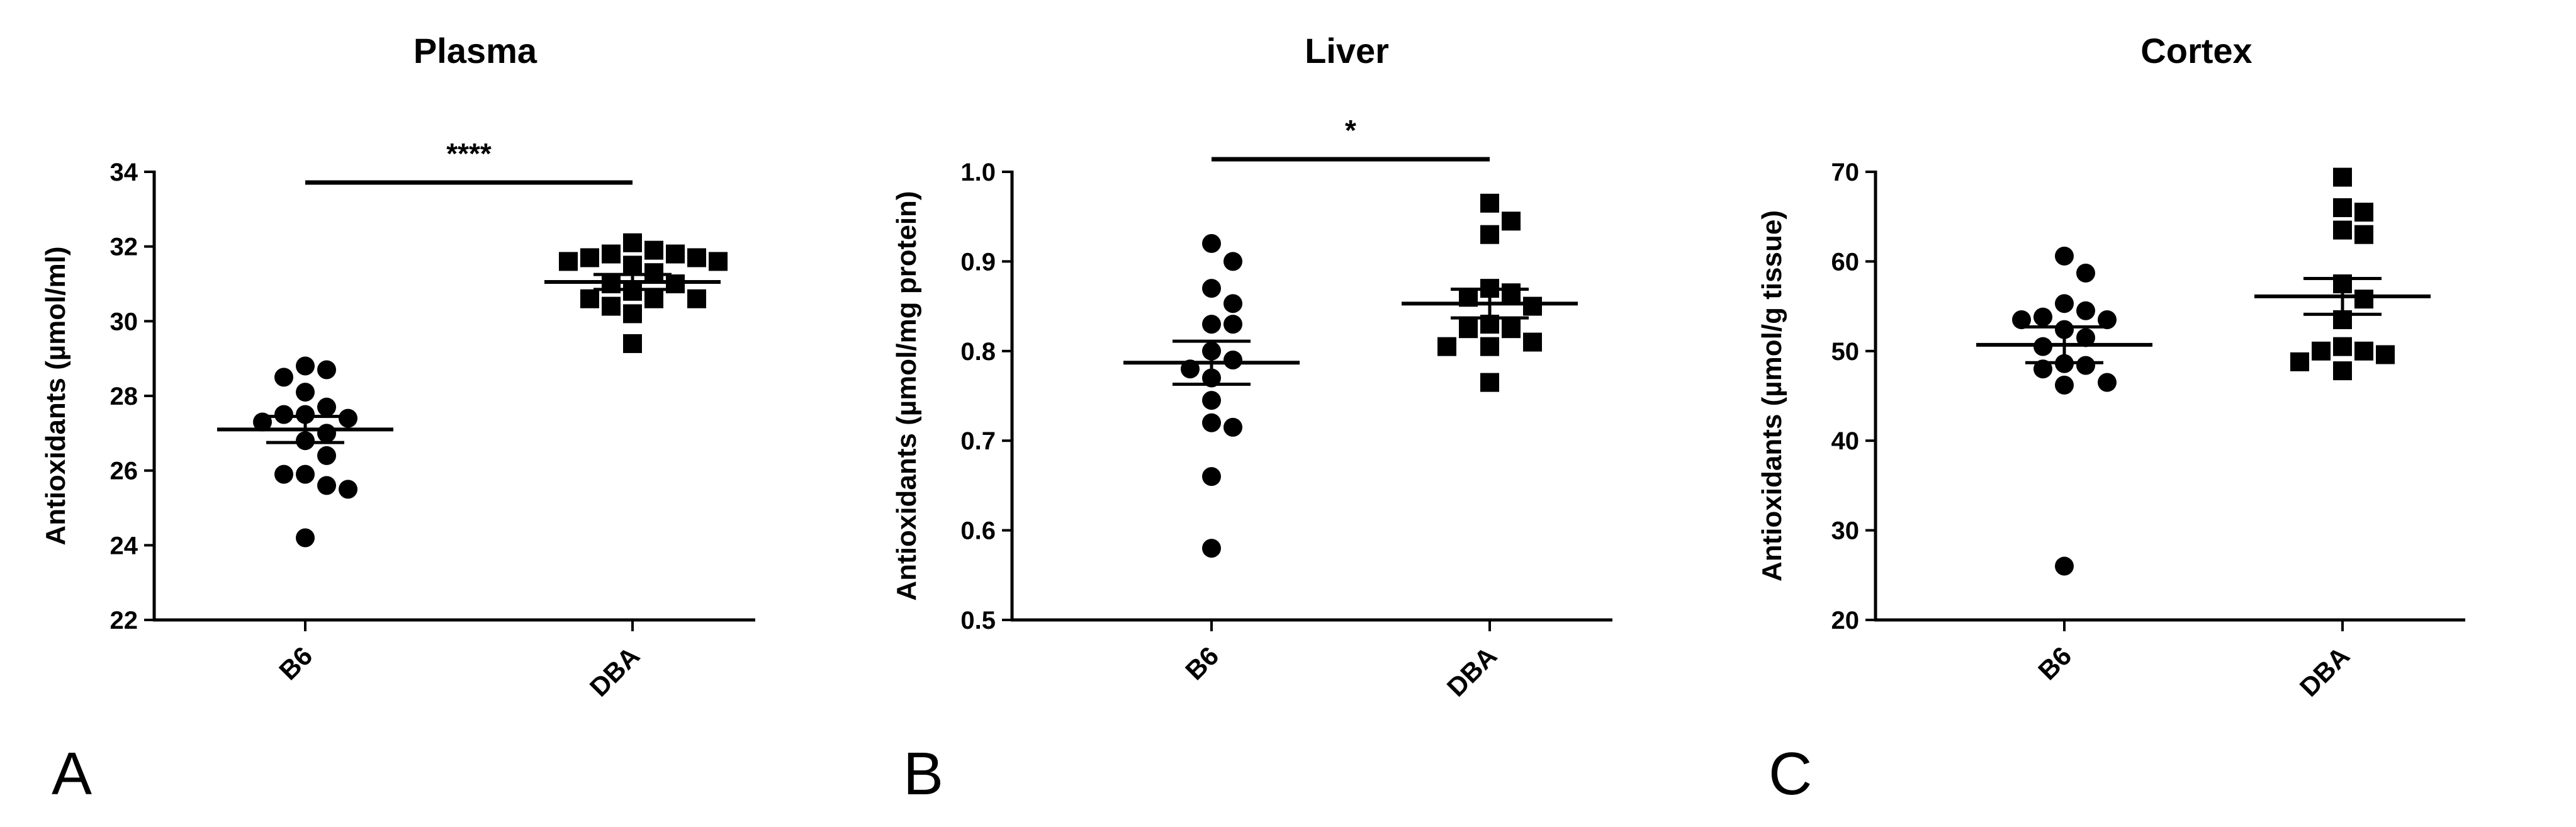 The image size is (2576, 827). Describe the element at coordinates (124, 397) in the screenshot. I see `y-tick-label: 28` at that location.